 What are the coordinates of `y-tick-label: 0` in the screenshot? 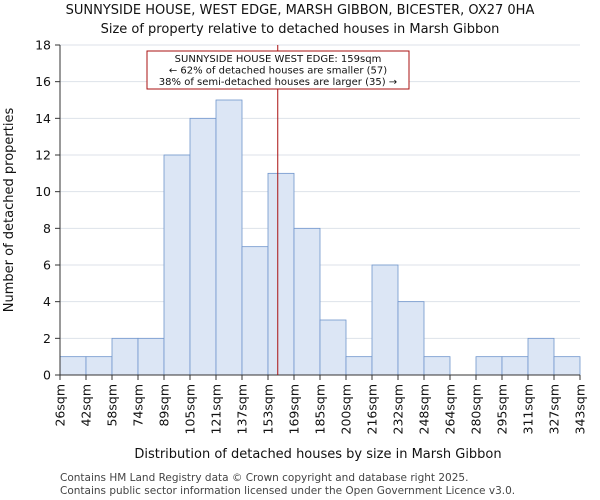 It's located at (47, 375).